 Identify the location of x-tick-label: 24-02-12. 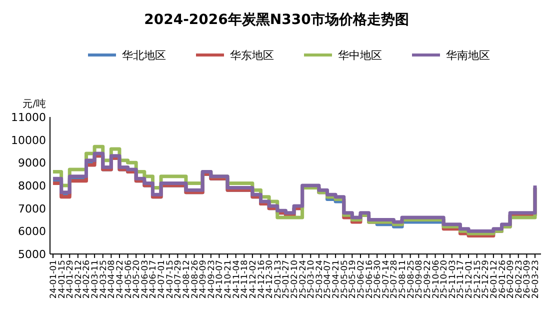
(79, 279).